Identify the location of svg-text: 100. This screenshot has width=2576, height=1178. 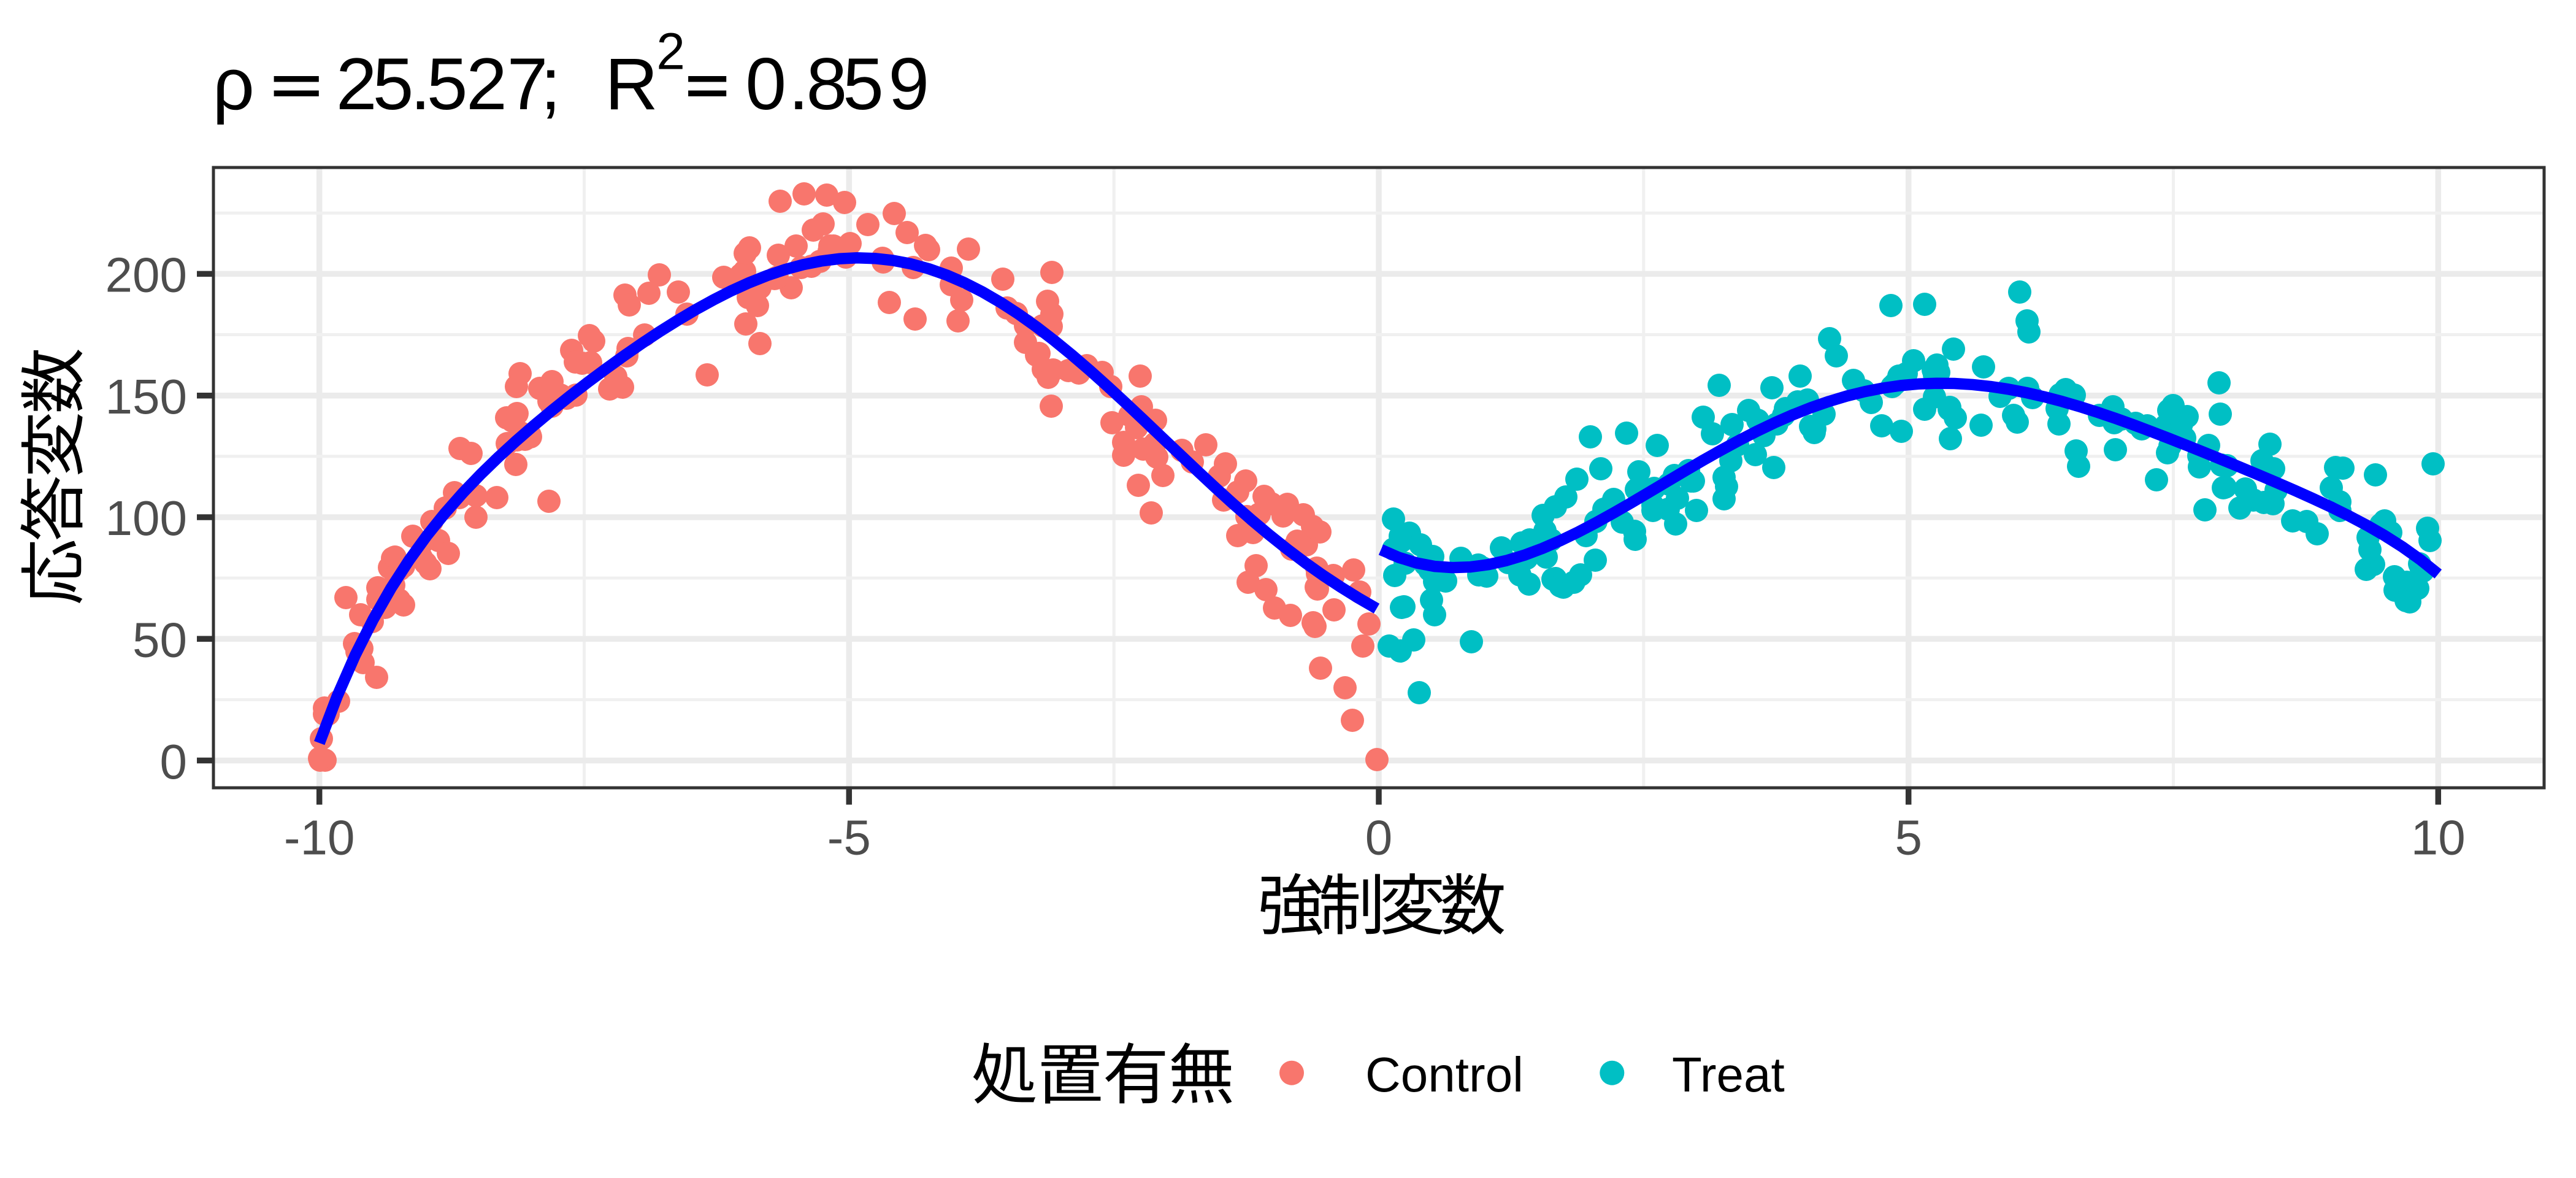
(146, 518).